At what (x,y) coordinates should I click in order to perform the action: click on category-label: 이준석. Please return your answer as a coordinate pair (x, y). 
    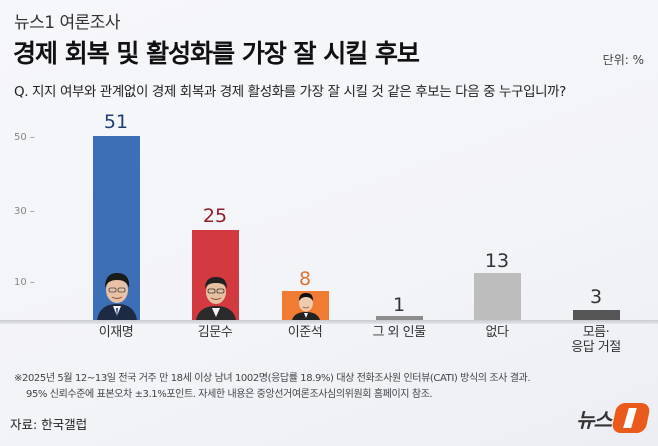
    Looking at the image, I should click on (305, 332).